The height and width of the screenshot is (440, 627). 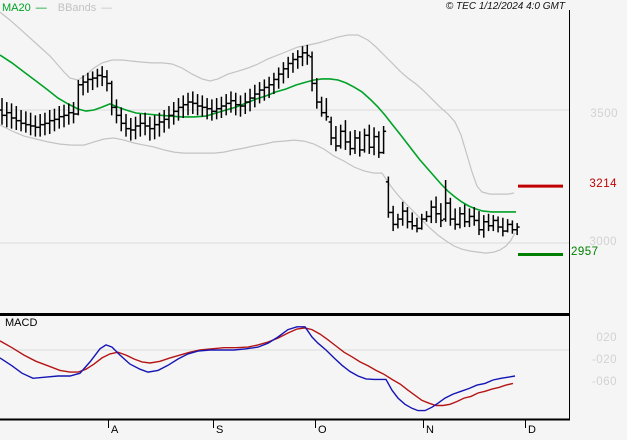 I want to click on ma20-legend-label: MA20, so click(x=16, y=8).